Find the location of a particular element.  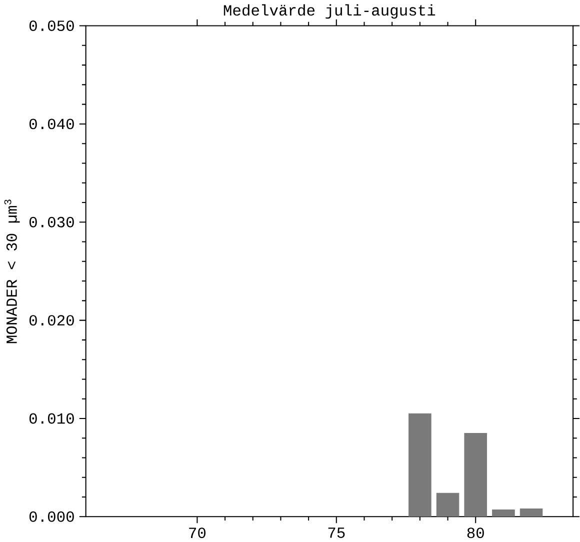

y-tick-label: 0.030 is located at coordinates (51, 222).